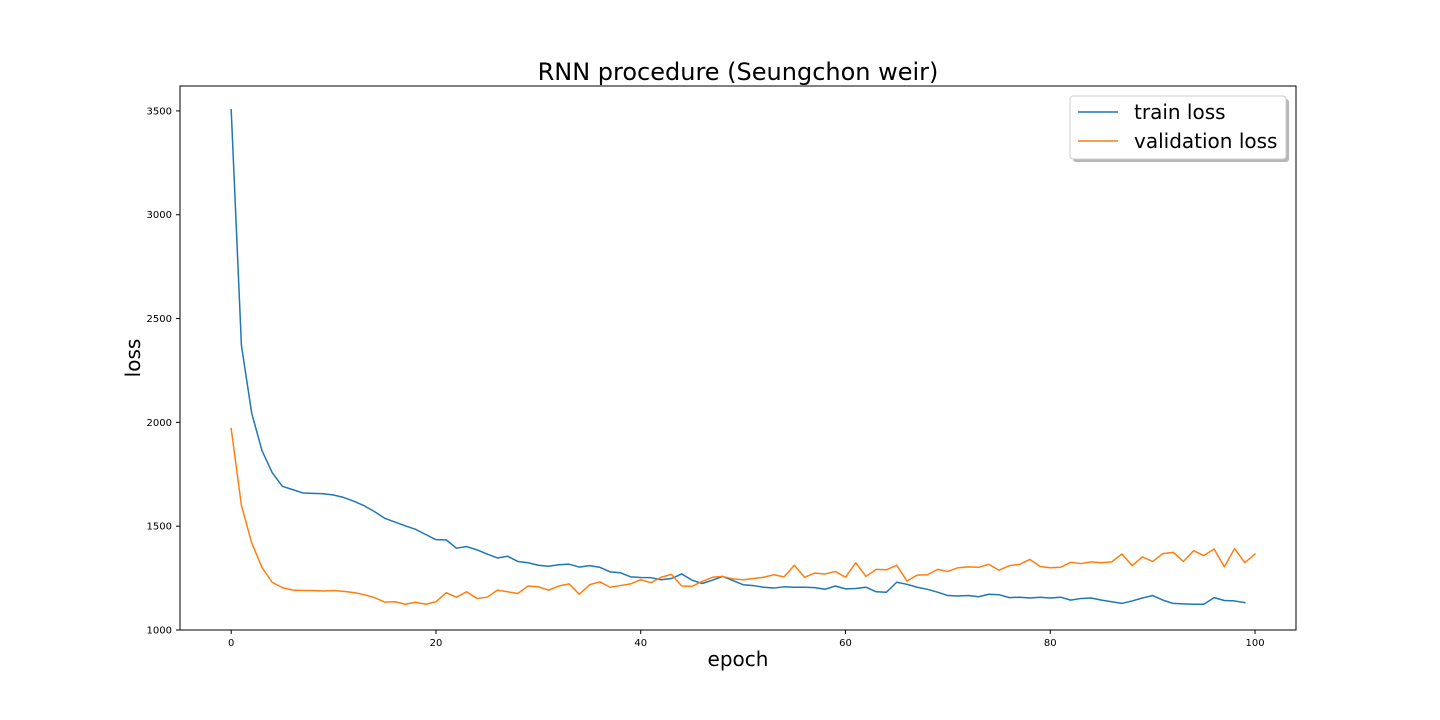 The width and height of the screenshot is (1440, 720). Describe the element at coordinates (159, 319) in the screenshot. I see `y-tick-label-3: 2500` at that location.